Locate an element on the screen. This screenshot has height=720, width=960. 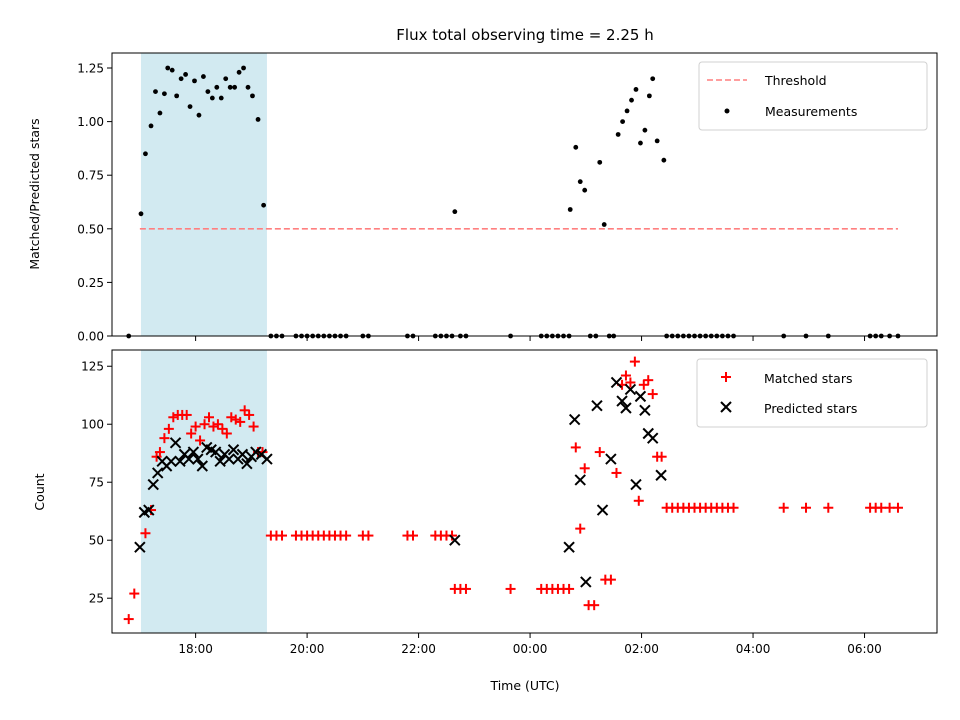
ratio-legend: Threshold Measurements is located at coordinates (813, 96).